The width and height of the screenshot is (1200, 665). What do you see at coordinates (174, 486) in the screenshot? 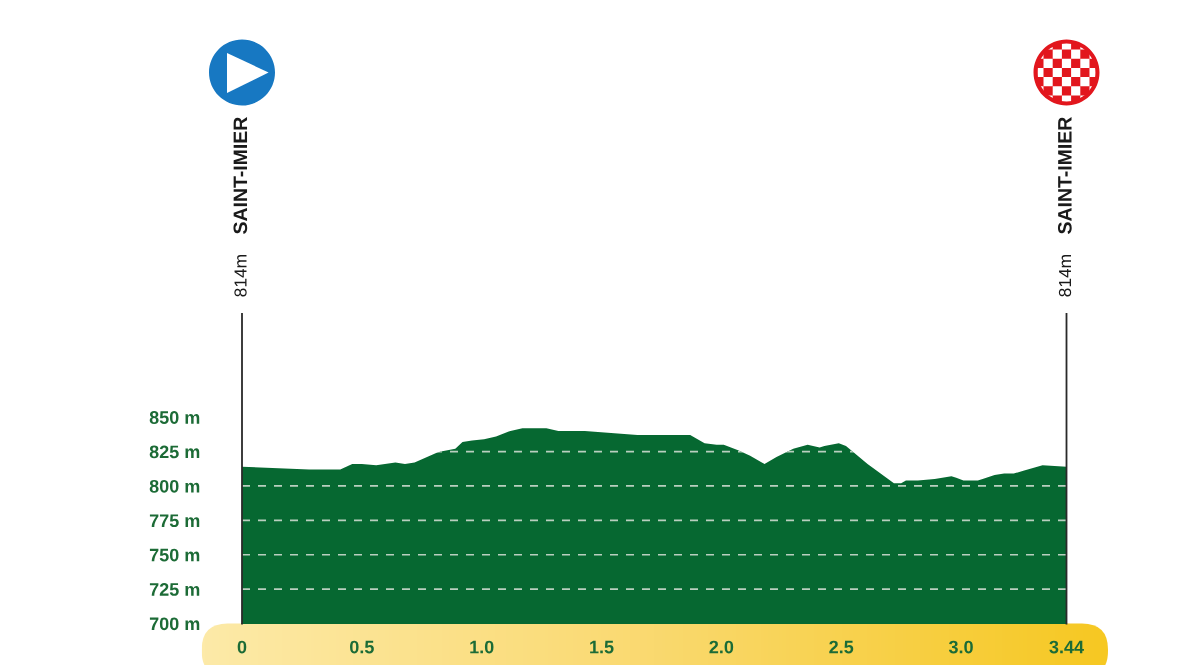
I see `y-tick-label: 800 m` at bounding box center [174, 486].